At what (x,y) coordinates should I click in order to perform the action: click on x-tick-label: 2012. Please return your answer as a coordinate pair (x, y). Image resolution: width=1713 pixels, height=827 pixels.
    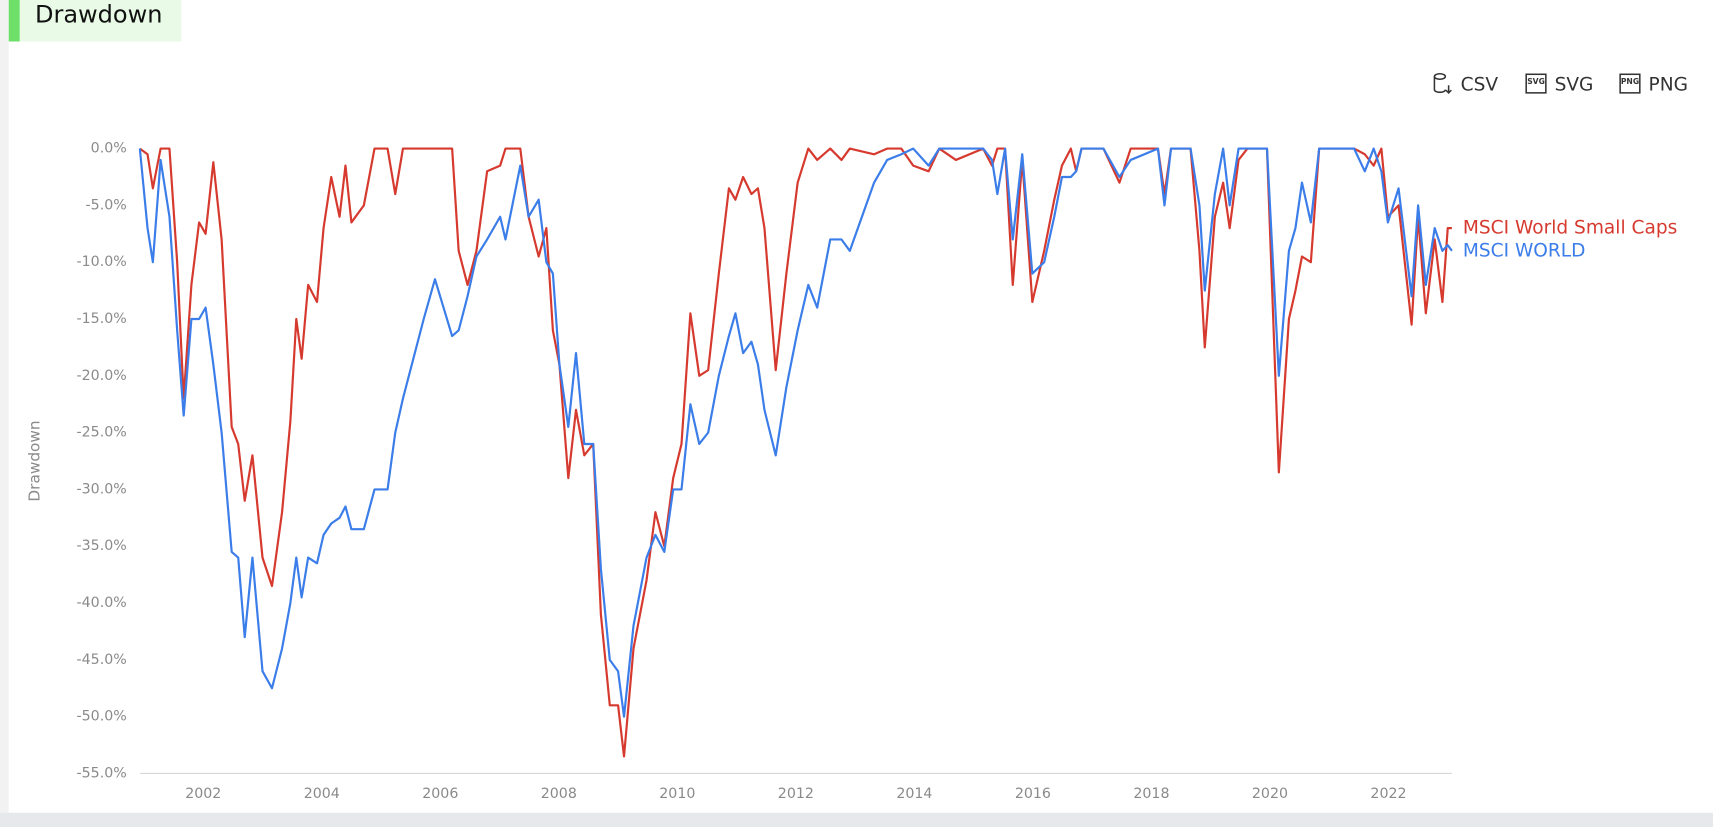
    Looking at the image, I should click on (796, 794).